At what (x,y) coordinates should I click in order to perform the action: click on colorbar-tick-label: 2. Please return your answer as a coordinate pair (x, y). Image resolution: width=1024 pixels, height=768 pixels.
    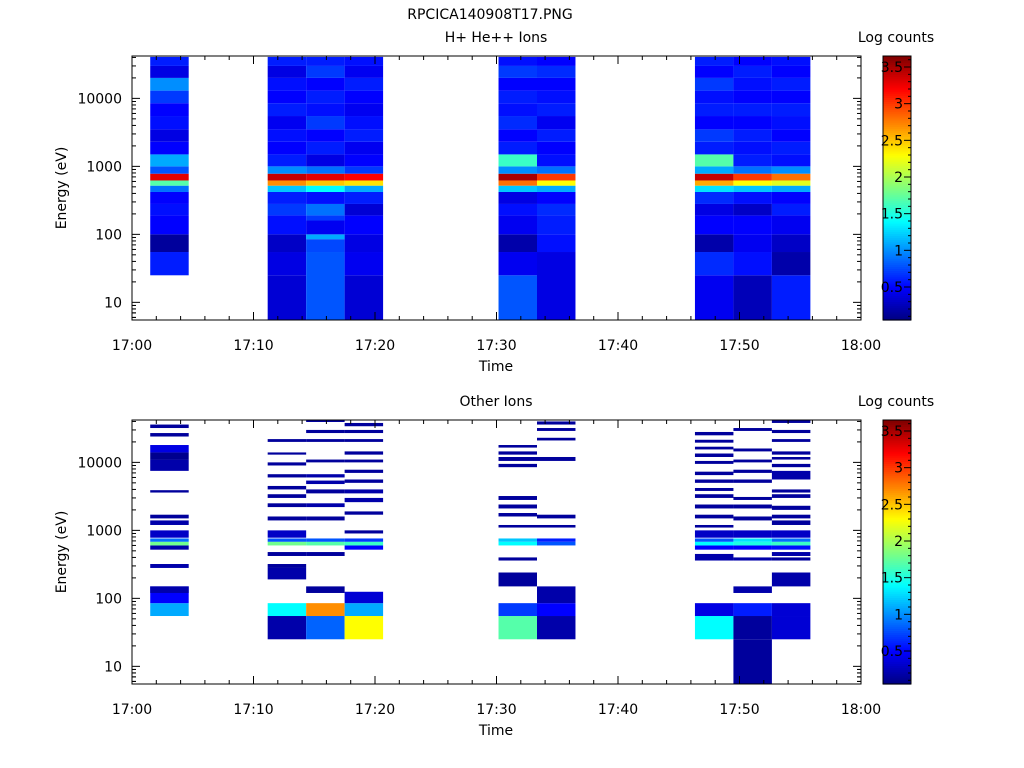
    Looking at the image, I should click on (898, 178).